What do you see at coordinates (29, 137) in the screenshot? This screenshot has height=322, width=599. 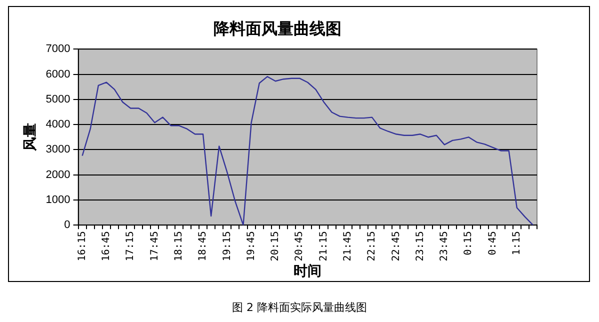 I see `y-axis-title: 风量` at bounding box center [29, 137].